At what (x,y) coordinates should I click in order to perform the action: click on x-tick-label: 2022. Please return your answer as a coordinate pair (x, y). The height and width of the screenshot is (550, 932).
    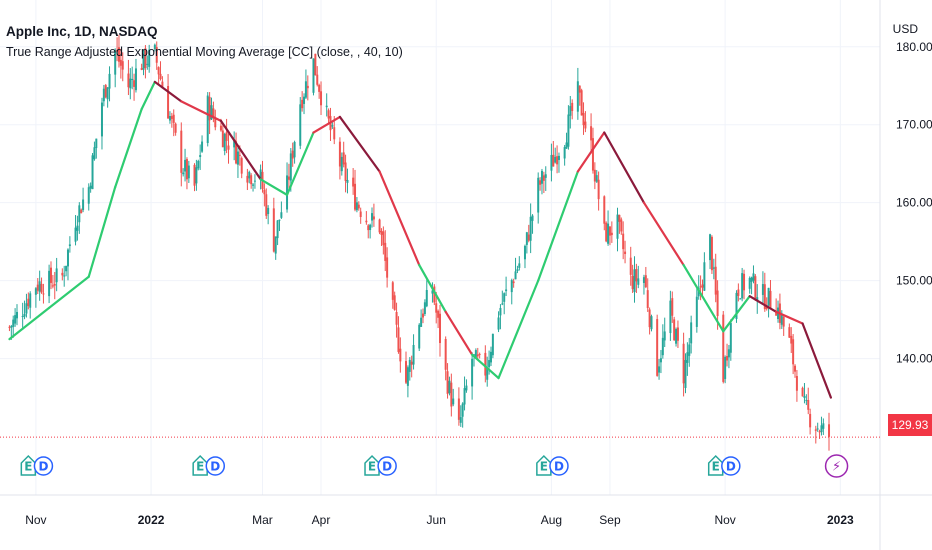
    Looking at the image, I should click on (151, 520).